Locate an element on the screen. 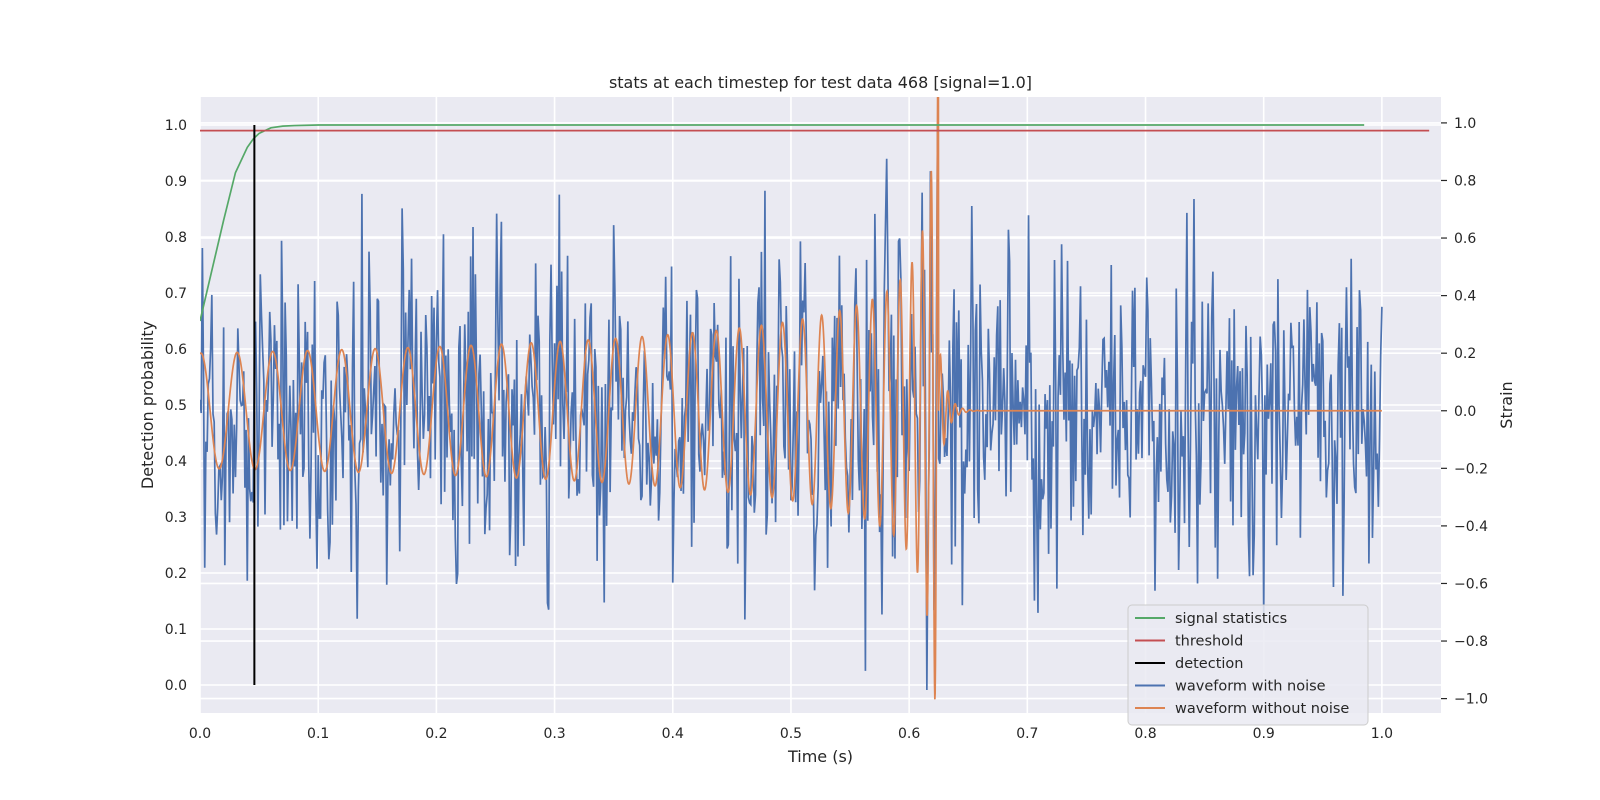  right-y-tick-label: −0.6 is located at coordinates (1471, 584).